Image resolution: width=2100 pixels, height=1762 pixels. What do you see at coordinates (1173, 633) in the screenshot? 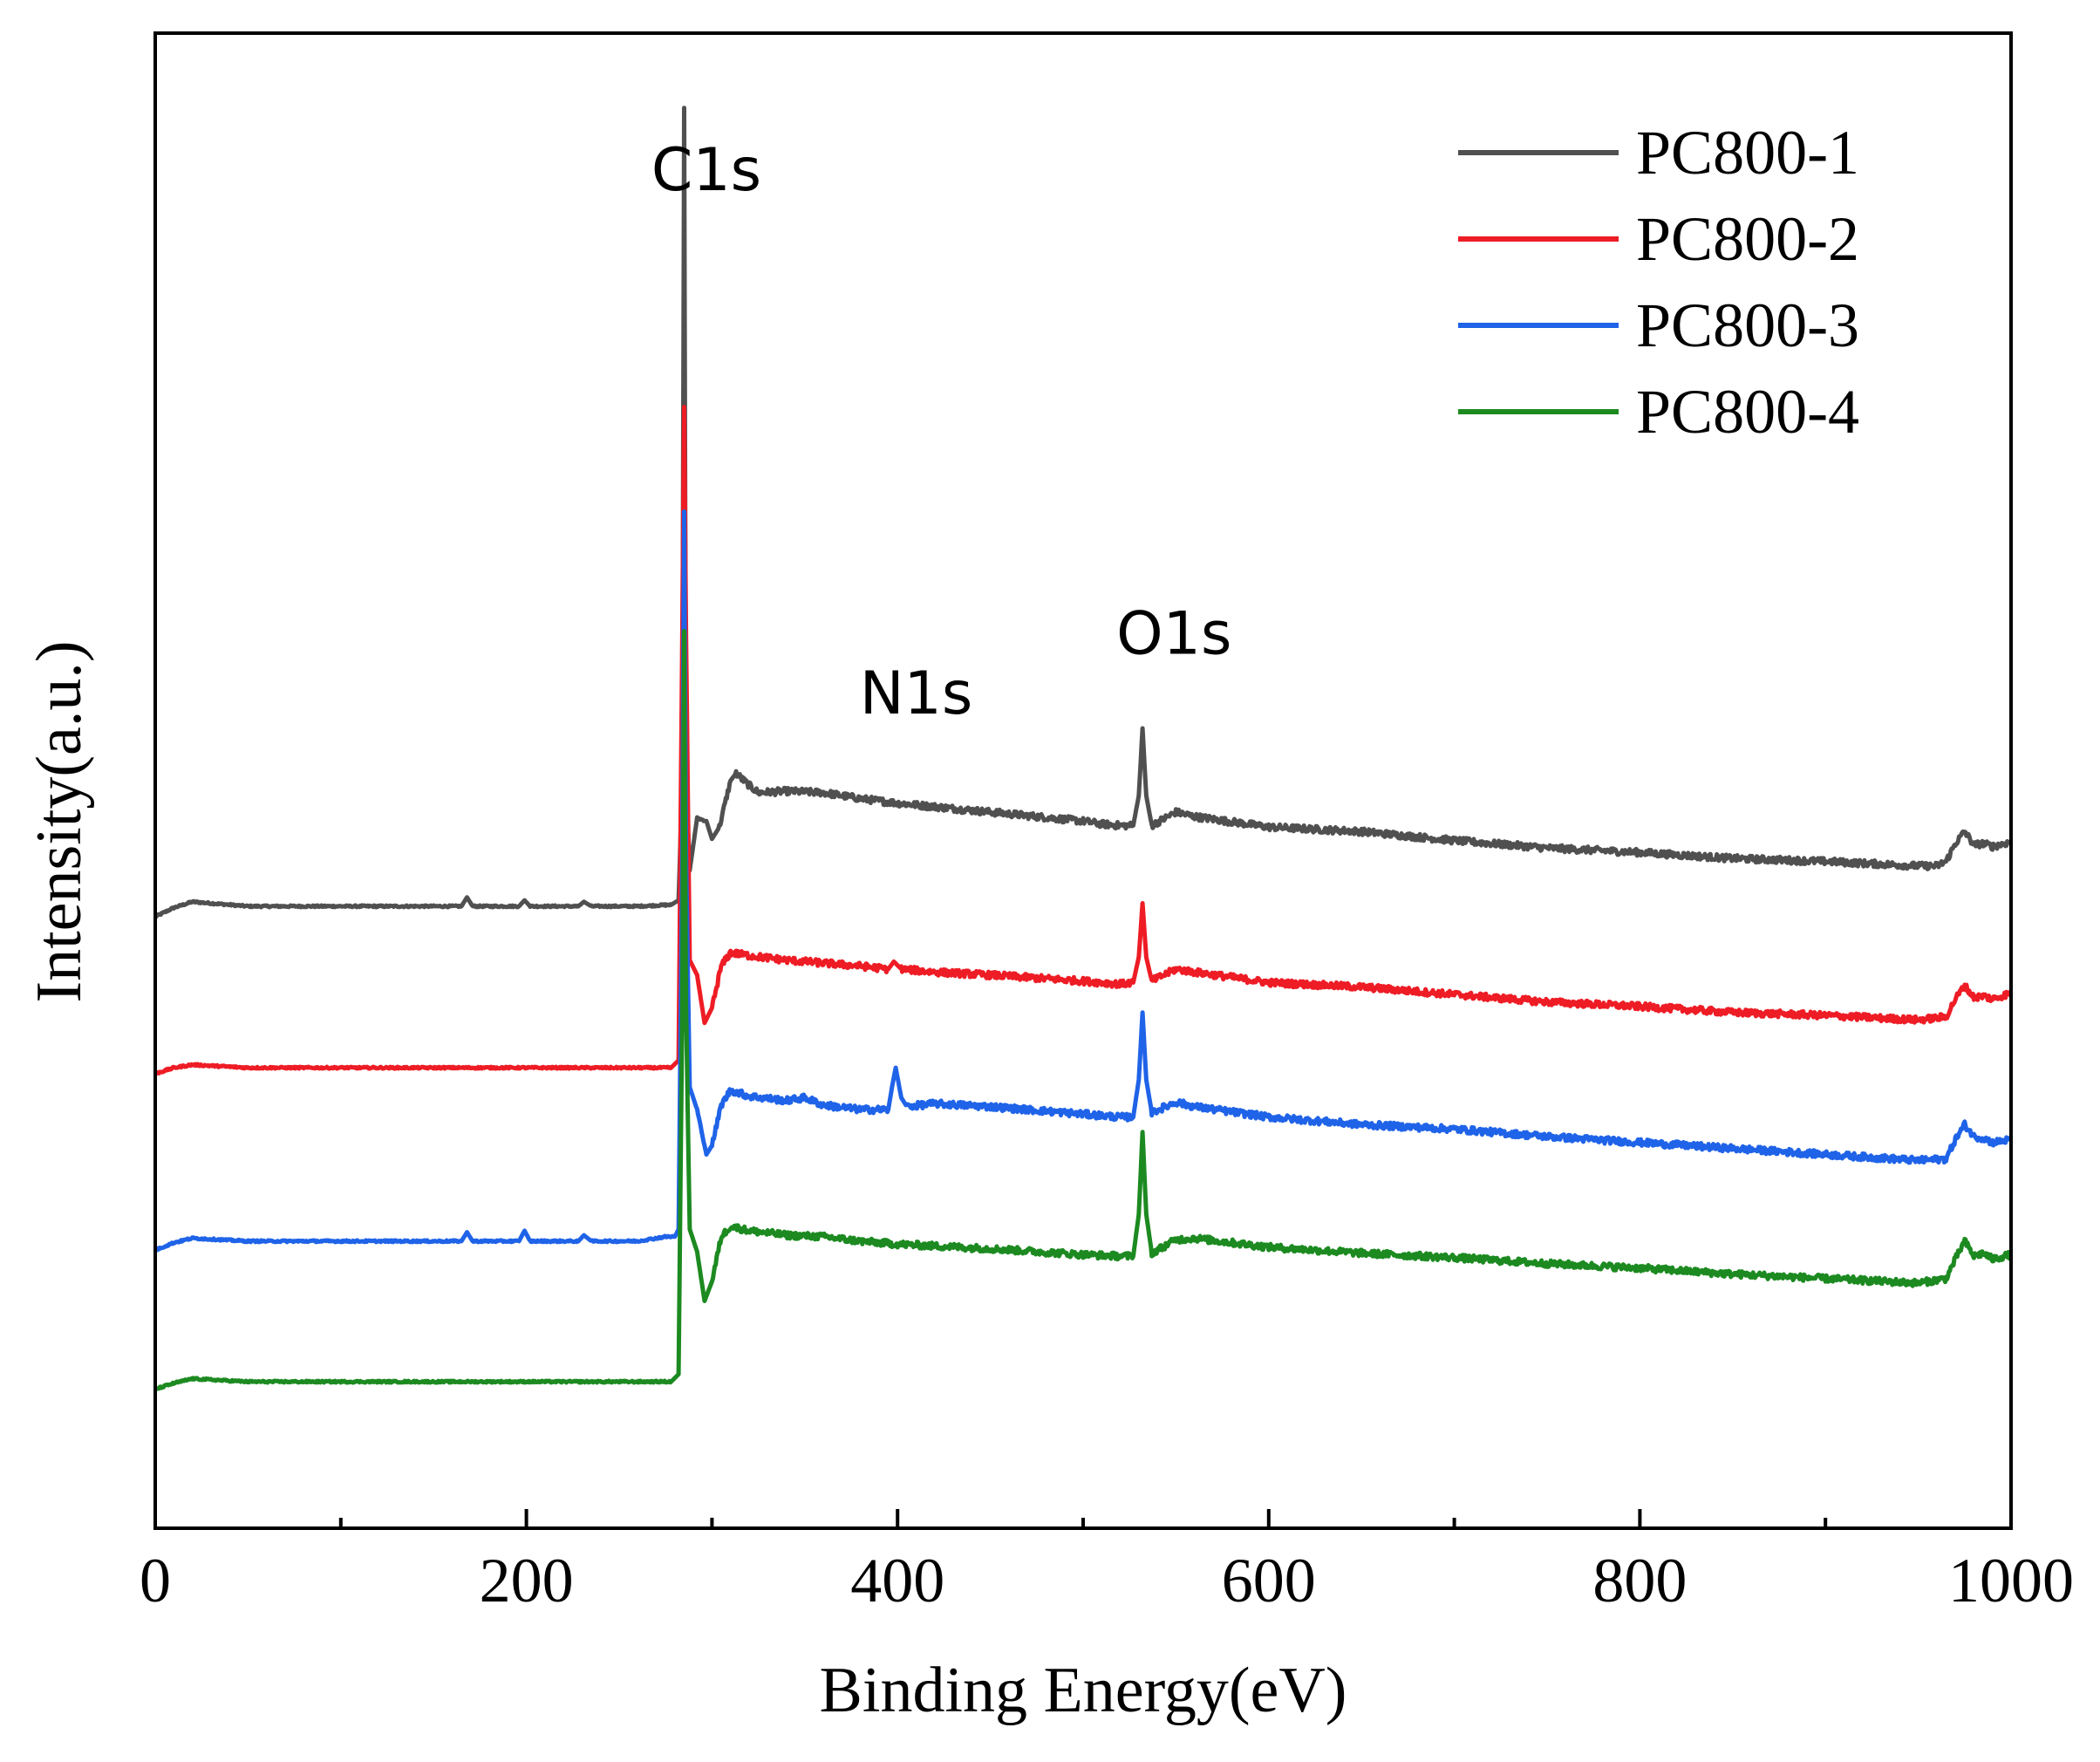
I see `annotation-o1s: O1s` at bounding box center [1173, 633].